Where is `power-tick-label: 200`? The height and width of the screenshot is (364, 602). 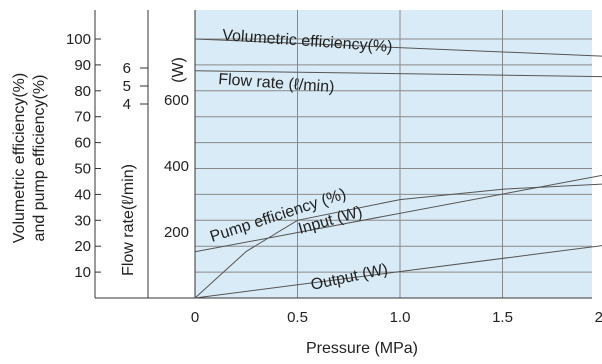
power-tick-label: 200 is located at coordinates (176, 232).